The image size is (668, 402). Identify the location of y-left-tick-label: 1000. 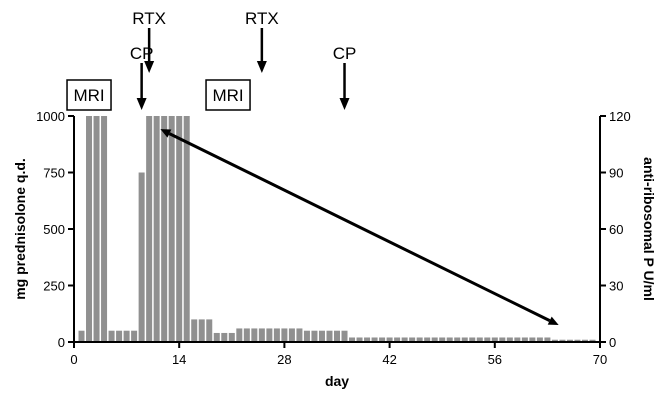
(50, 116).